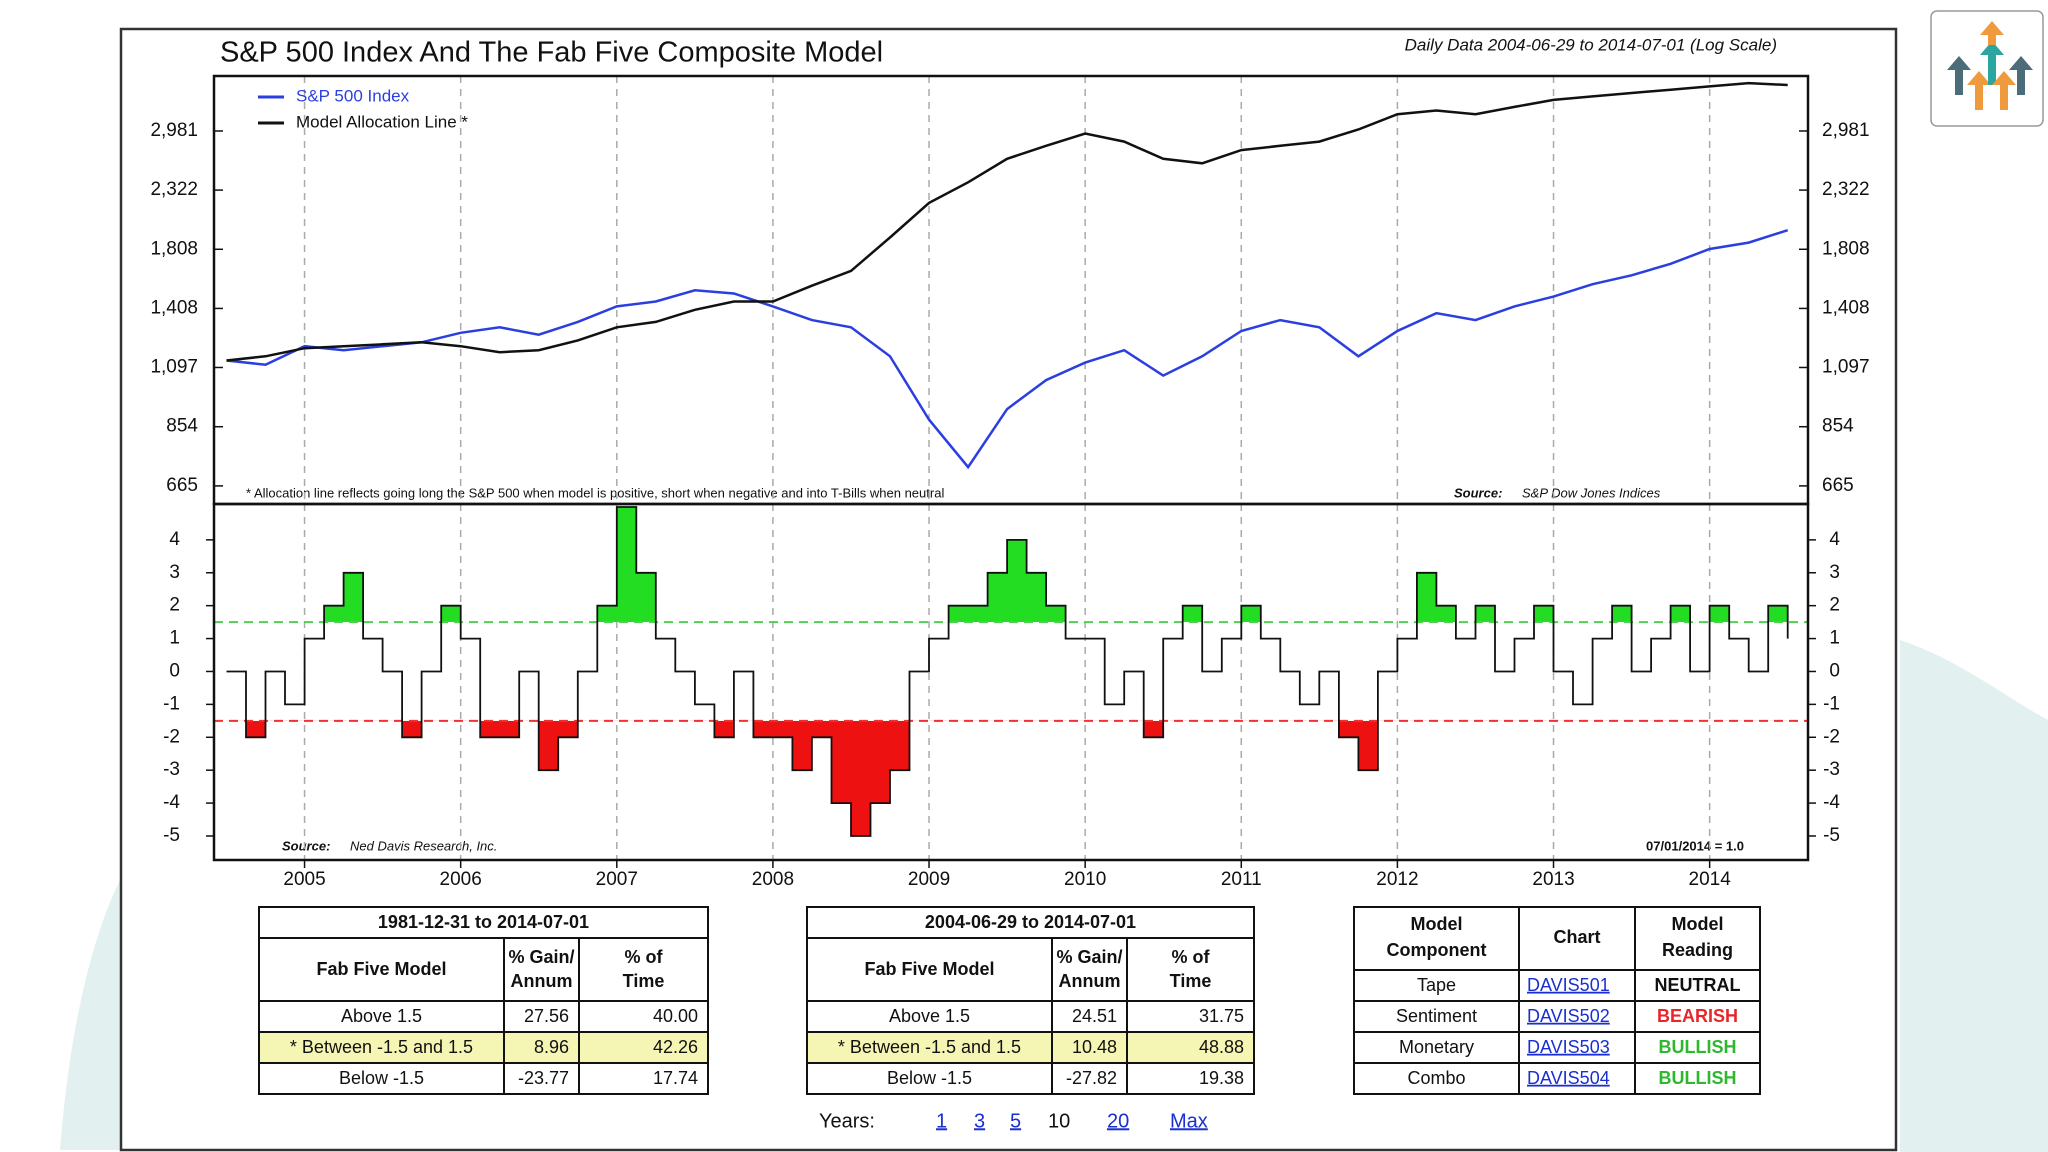  What do you see at coordinates (929, 879) in the screenshot?
I see `x-tick-label: 2009` at bounding box center [929, 879].